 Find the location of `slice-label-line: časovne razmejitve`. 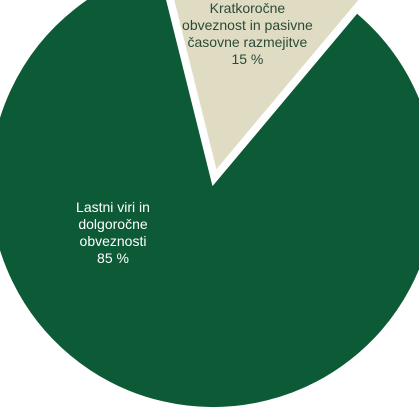

slice-label-line: časovne razmejitve is located at coordinates (248, 42).